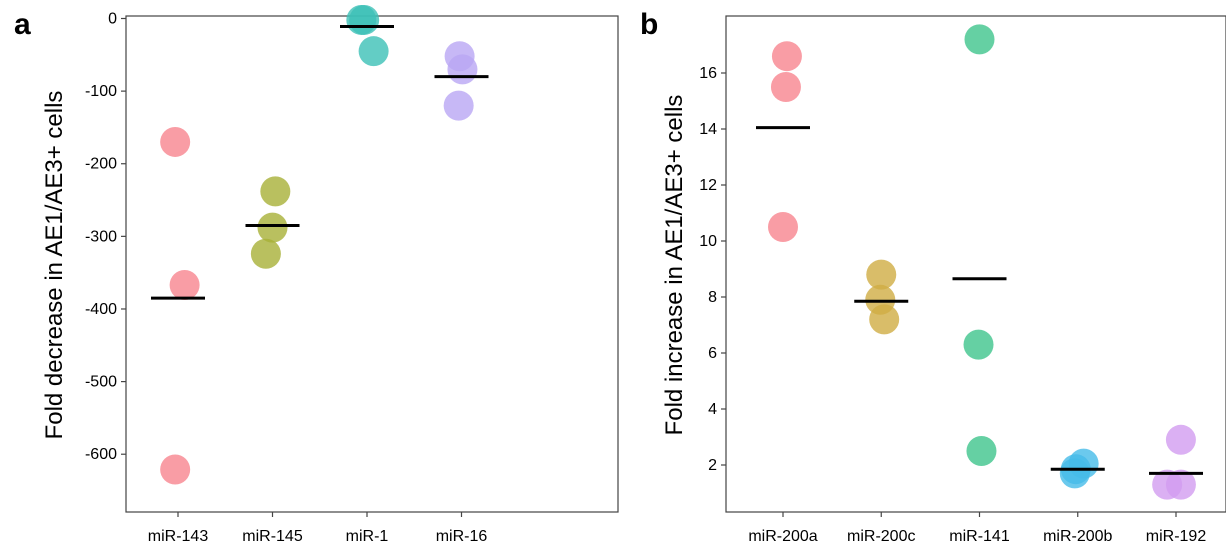 The image size is (1226, 550). I want to click on y-tick-label: 0, so click(112, 19).